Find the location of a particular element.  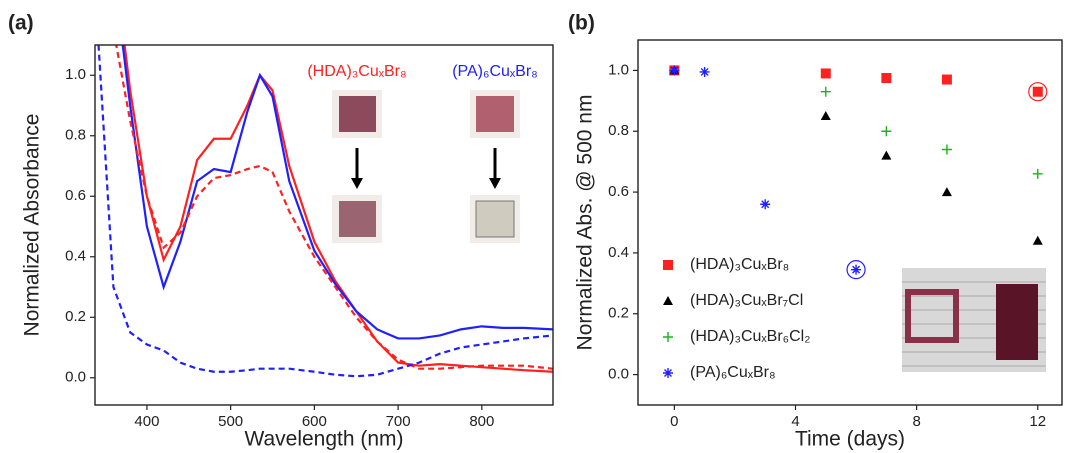

x-tick-label: 8 is located at coordinates (916, 421).